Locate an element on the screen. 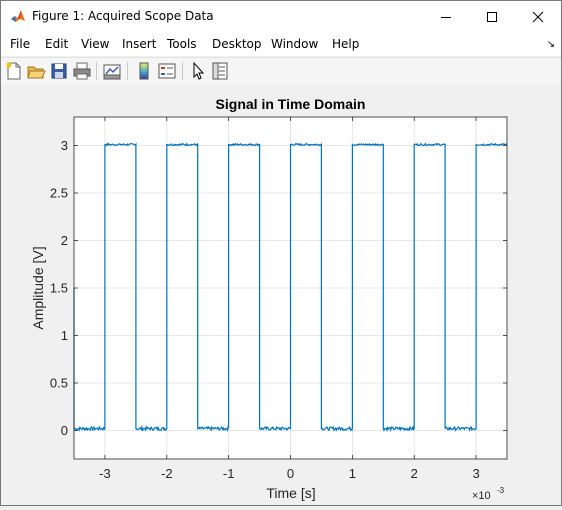  y-tick-label: 3 is located at coordinates (64, 145).